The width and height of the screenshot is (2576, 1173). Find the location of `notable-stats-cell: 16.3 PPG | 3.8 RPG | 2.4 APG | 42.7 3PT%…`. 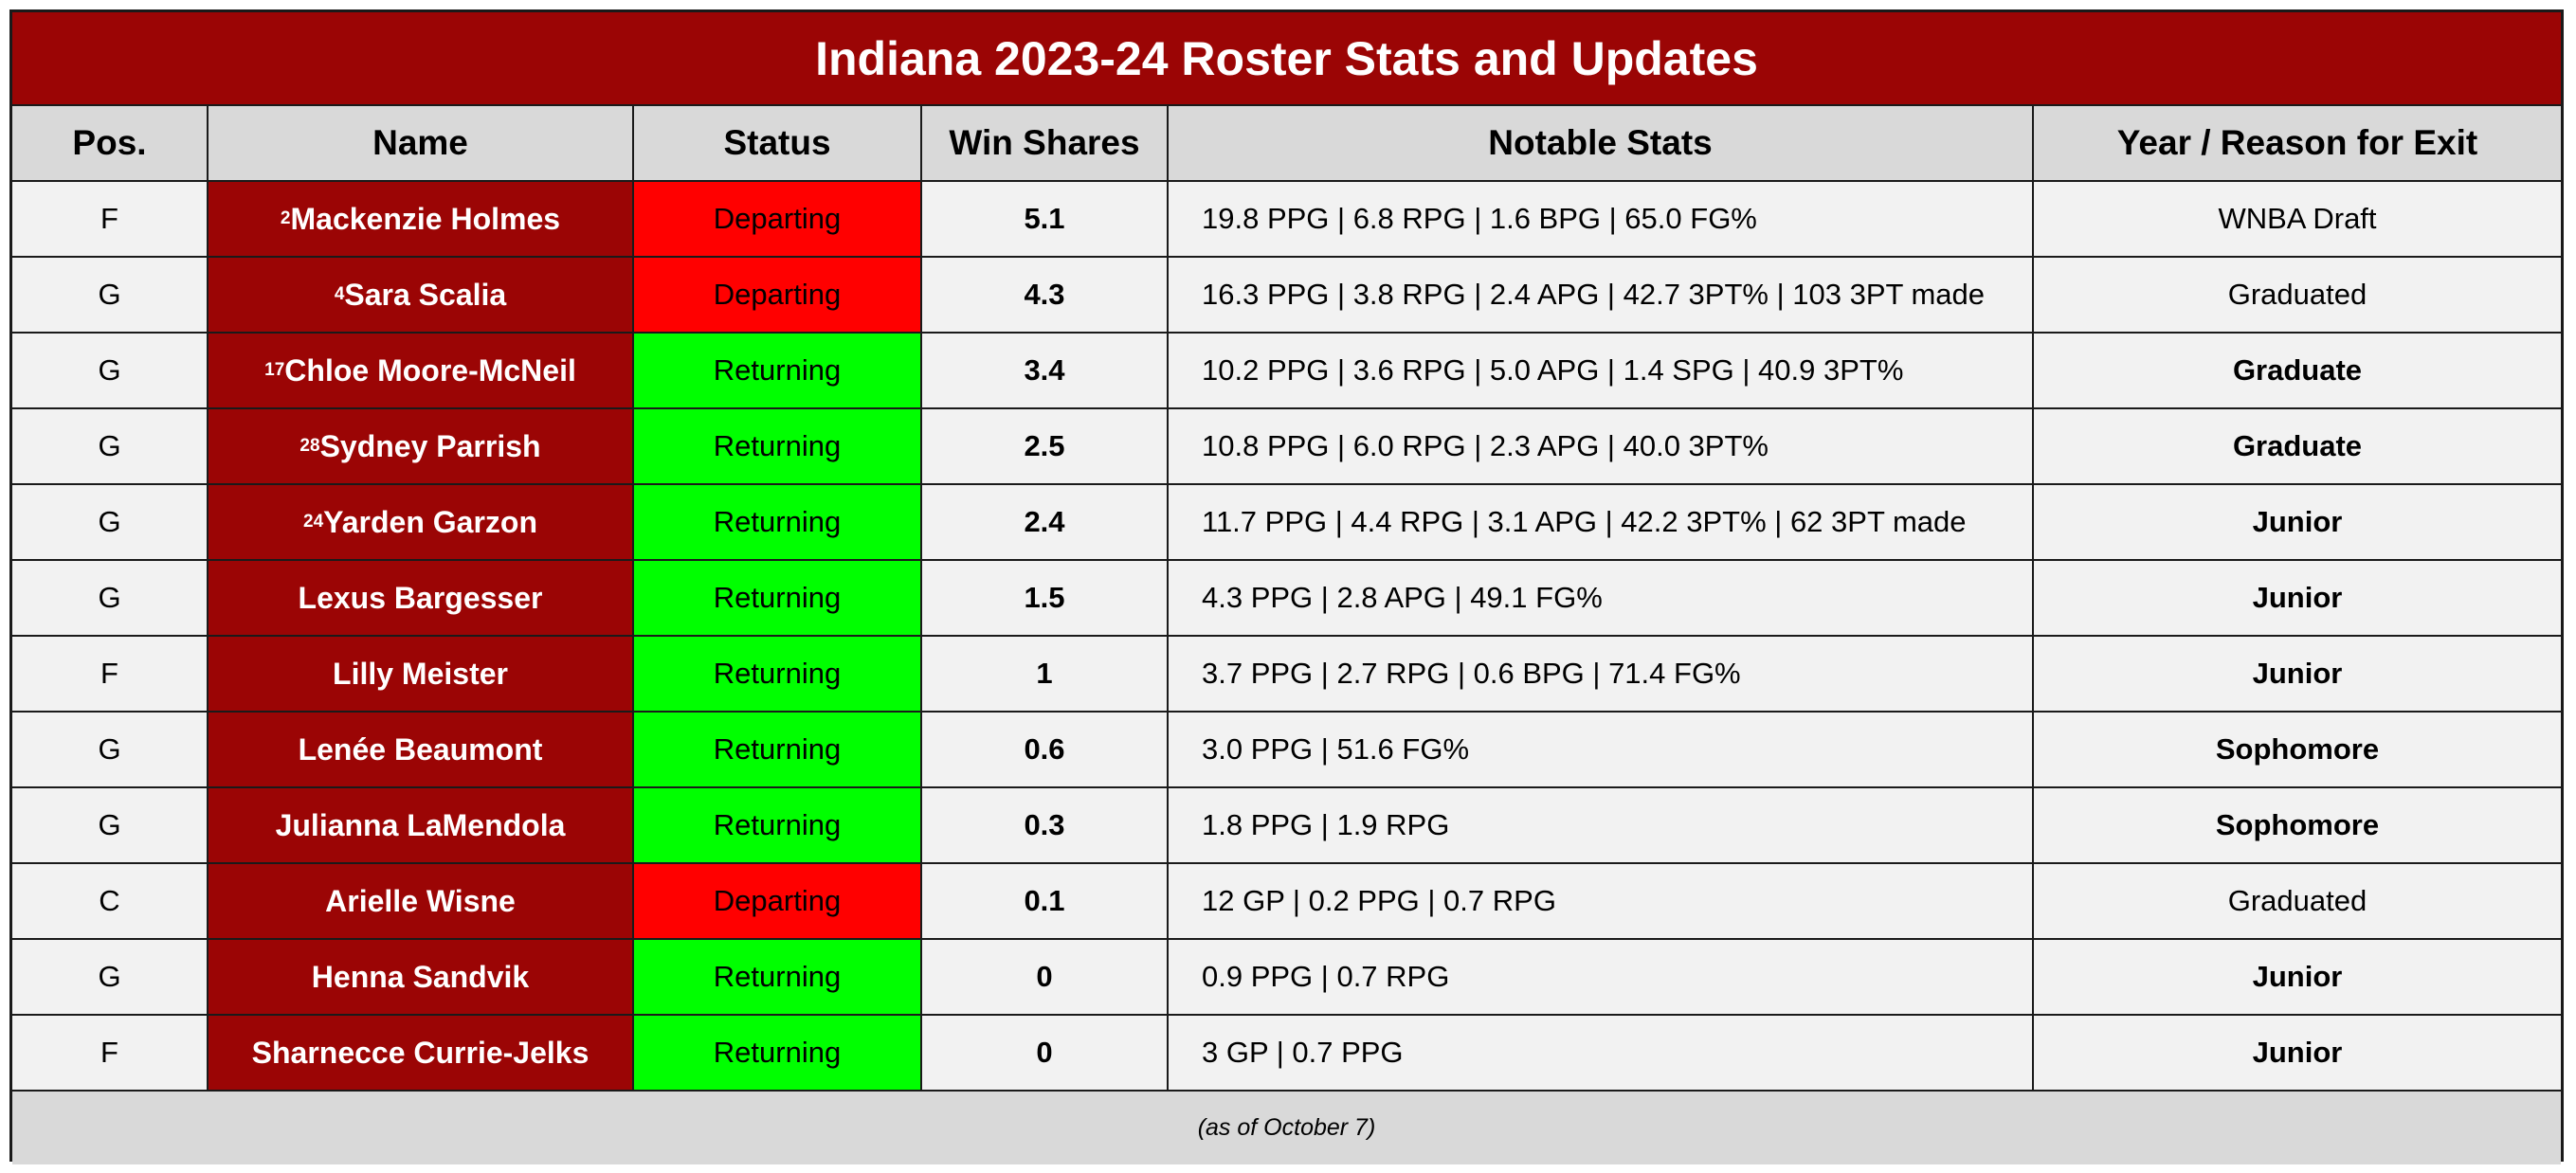

notable-stats-cell: 16.3 PPG | 3.8 RPG | 2.4 APG | 42.7 3PT%… is located at coordinates (1601, 295).